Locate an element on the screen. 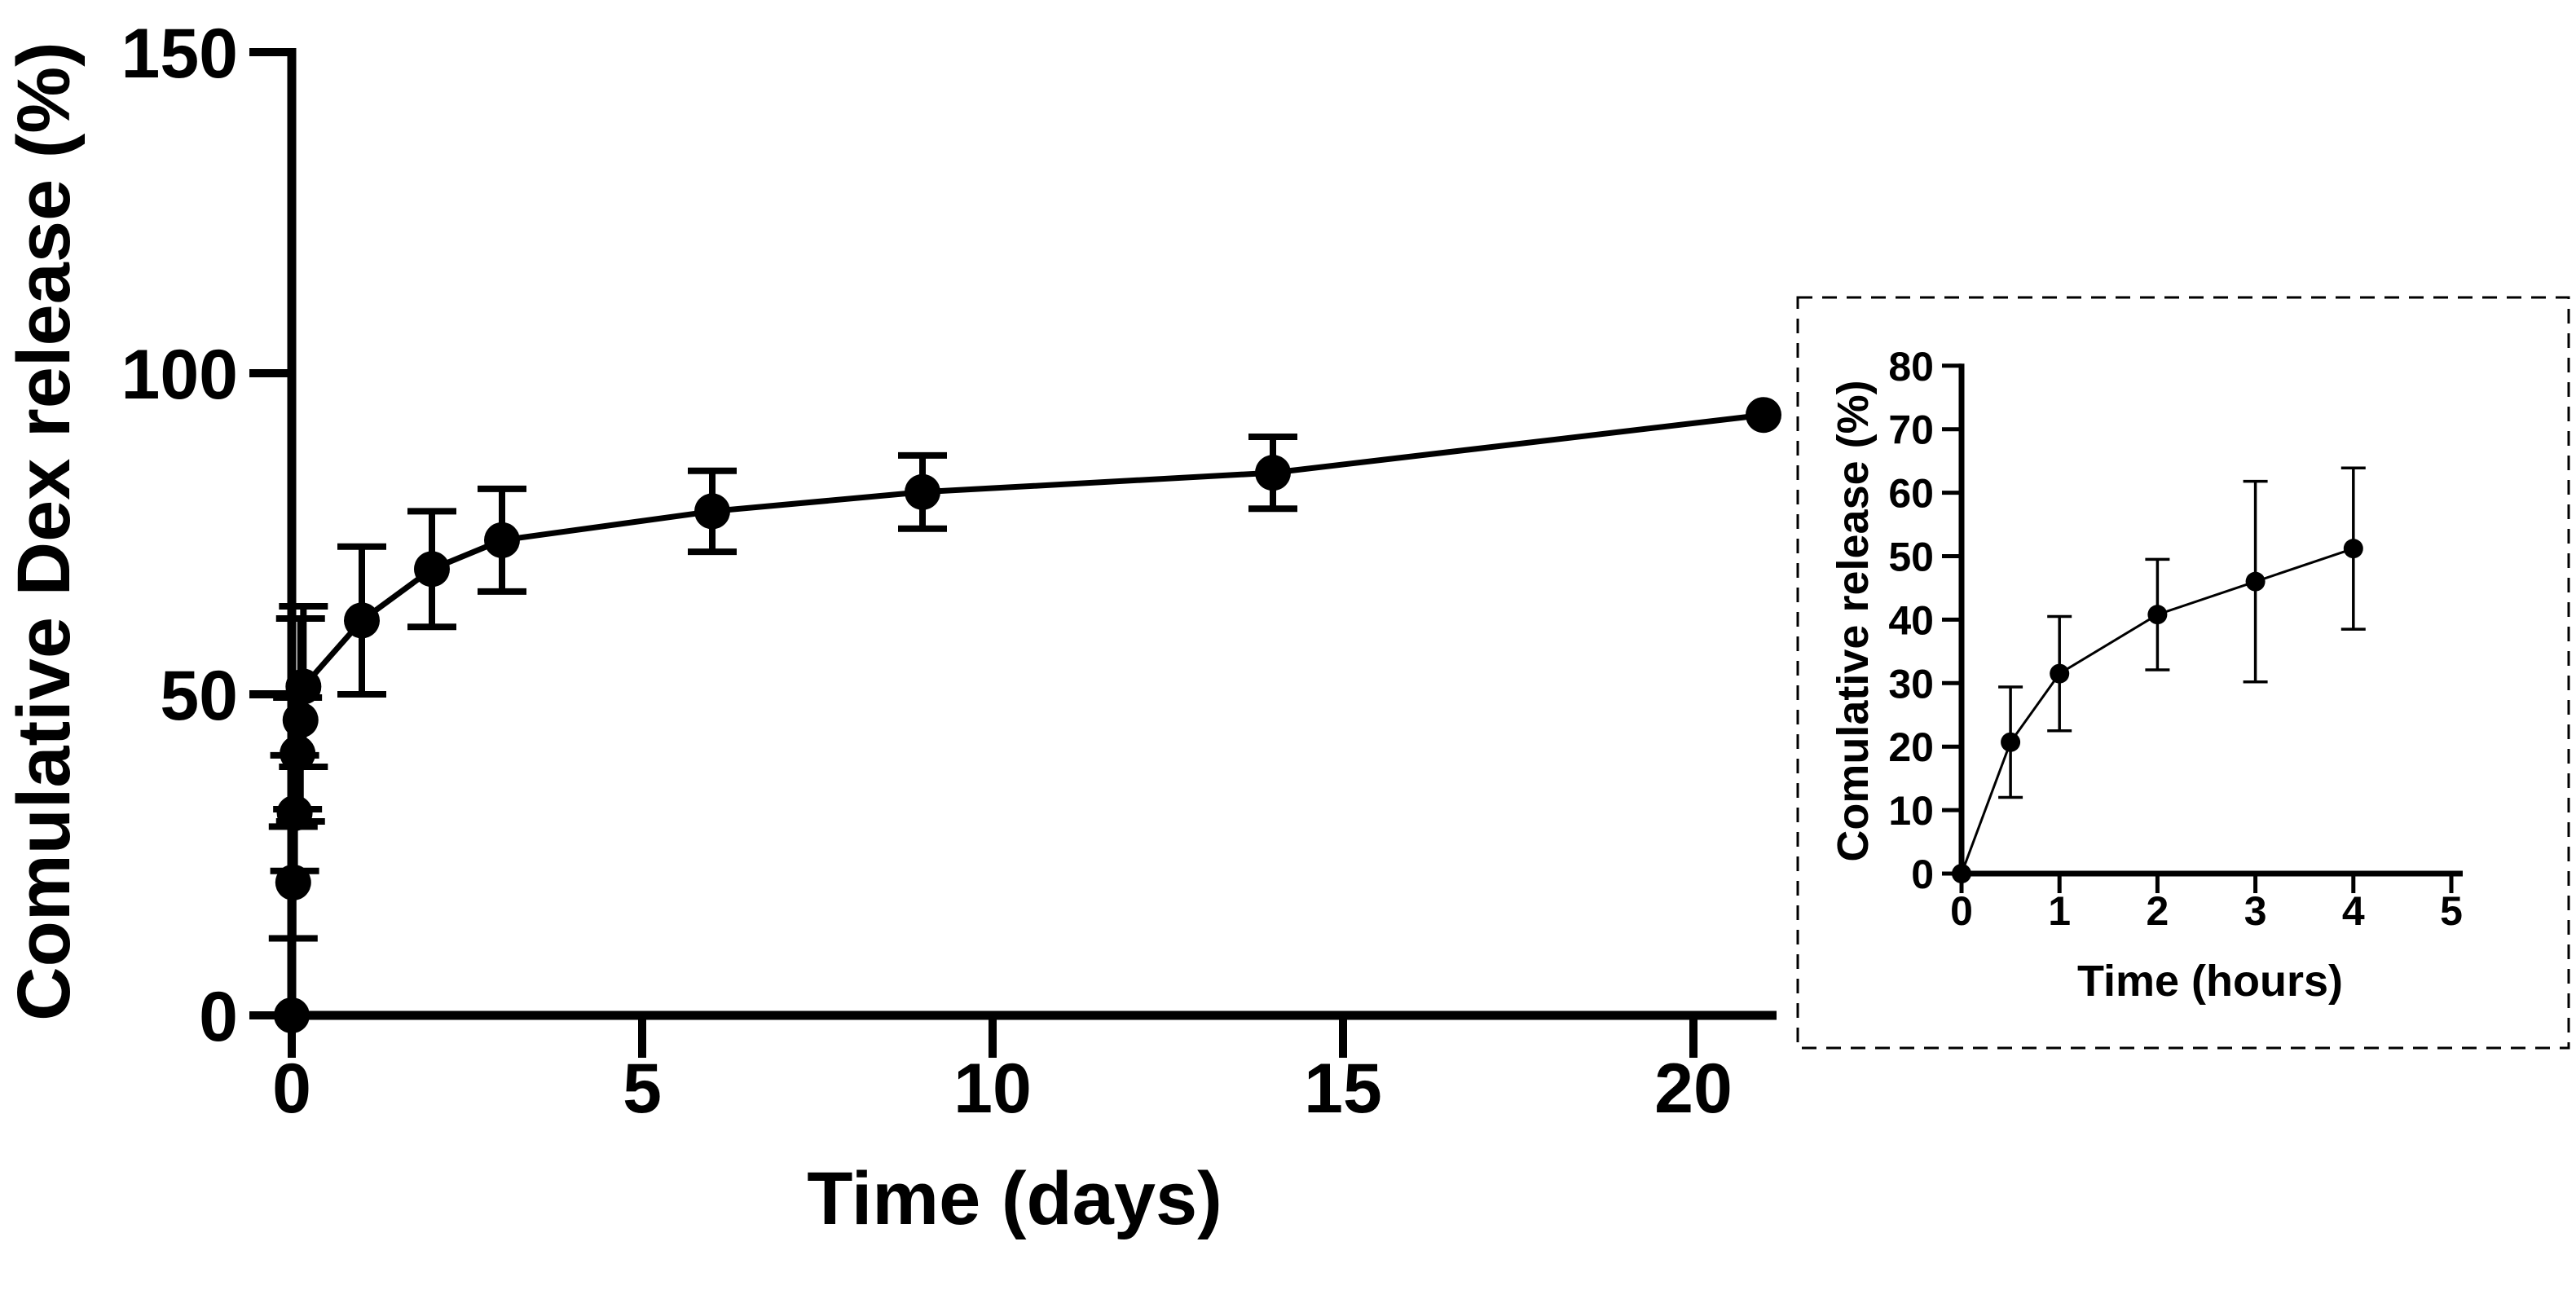  x-tick-label: 3 is located at coordinates (2255, 911).